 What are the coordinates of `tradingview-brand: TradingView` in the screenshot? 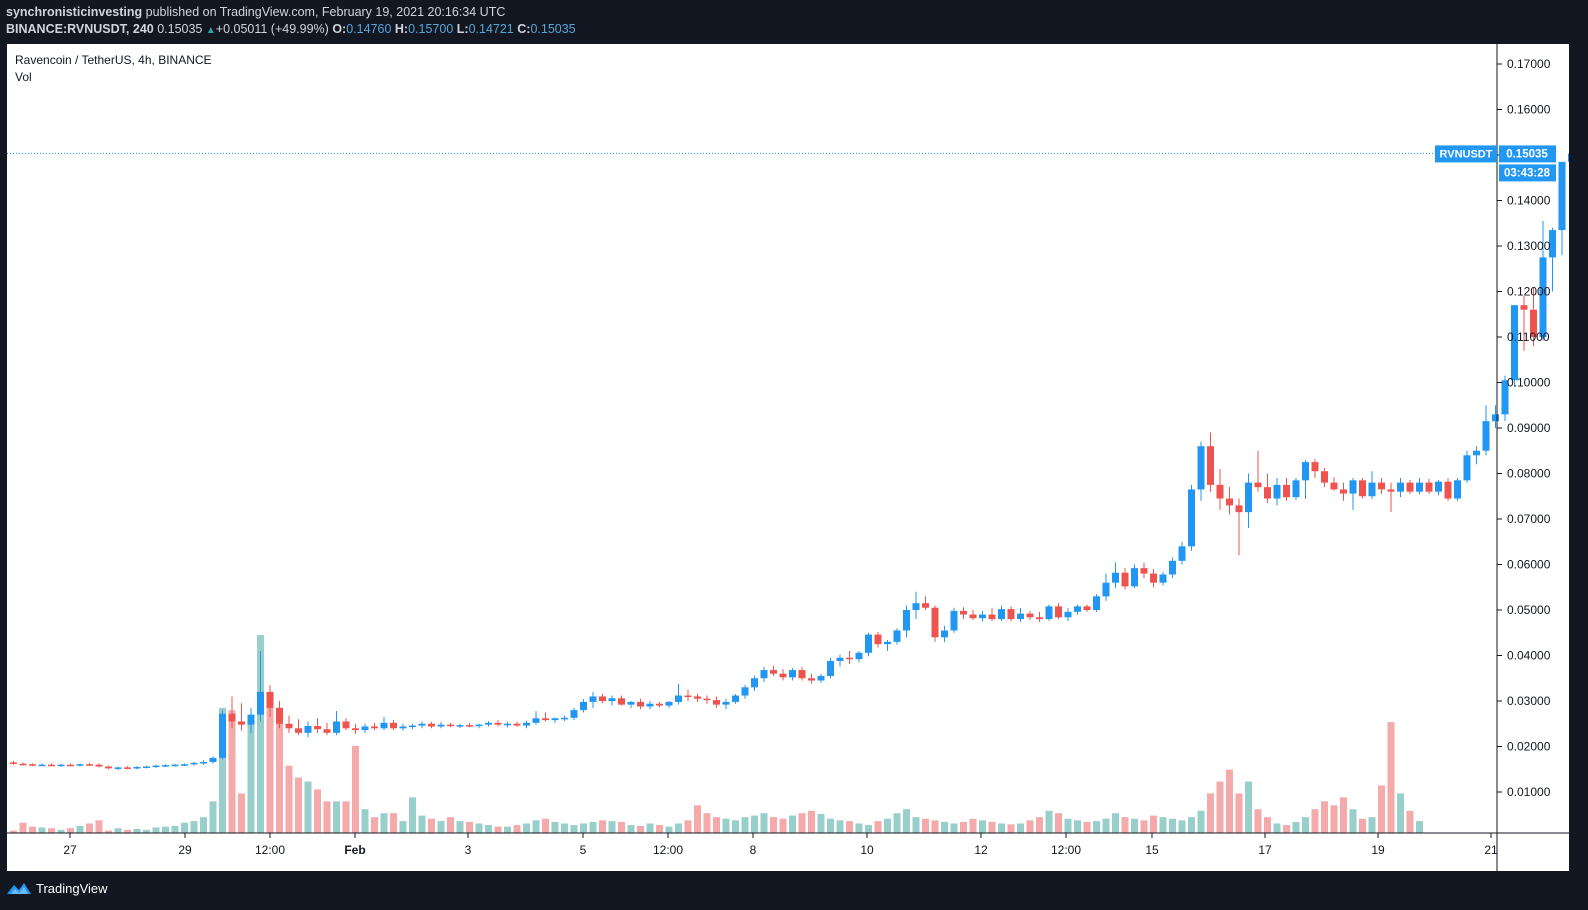 It's located at (57, 888).